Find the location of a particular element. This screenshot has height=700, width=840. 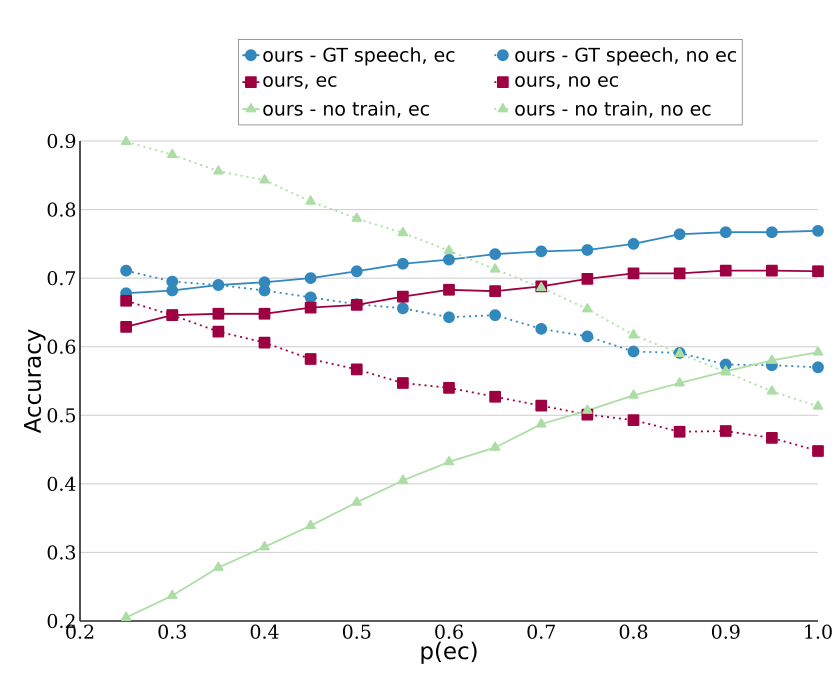

y-tick-label: 0.5 is located at coordinates (62, 415).